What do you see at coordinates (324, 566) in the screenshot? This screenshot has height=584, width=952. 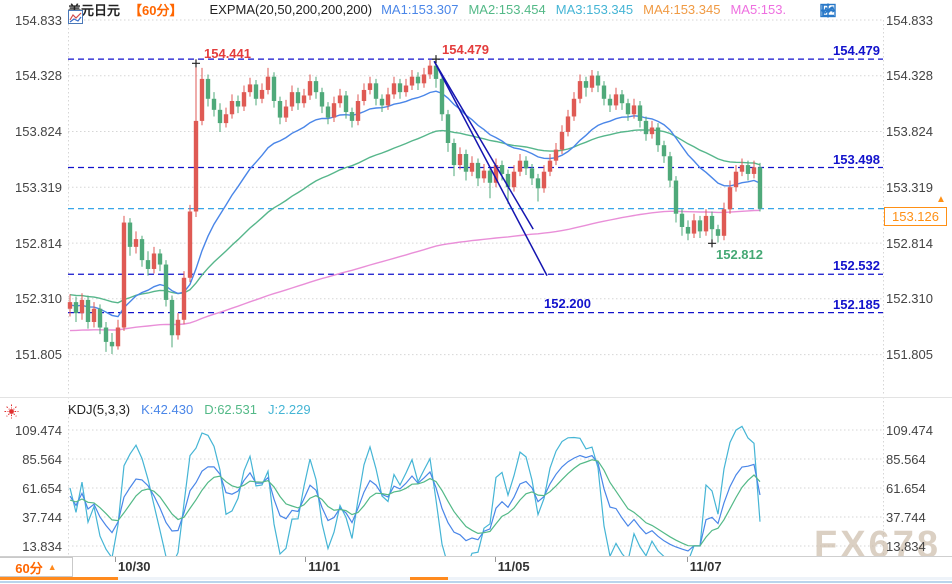 I see `date-label: 11/01` at bounding box center [324, 566].